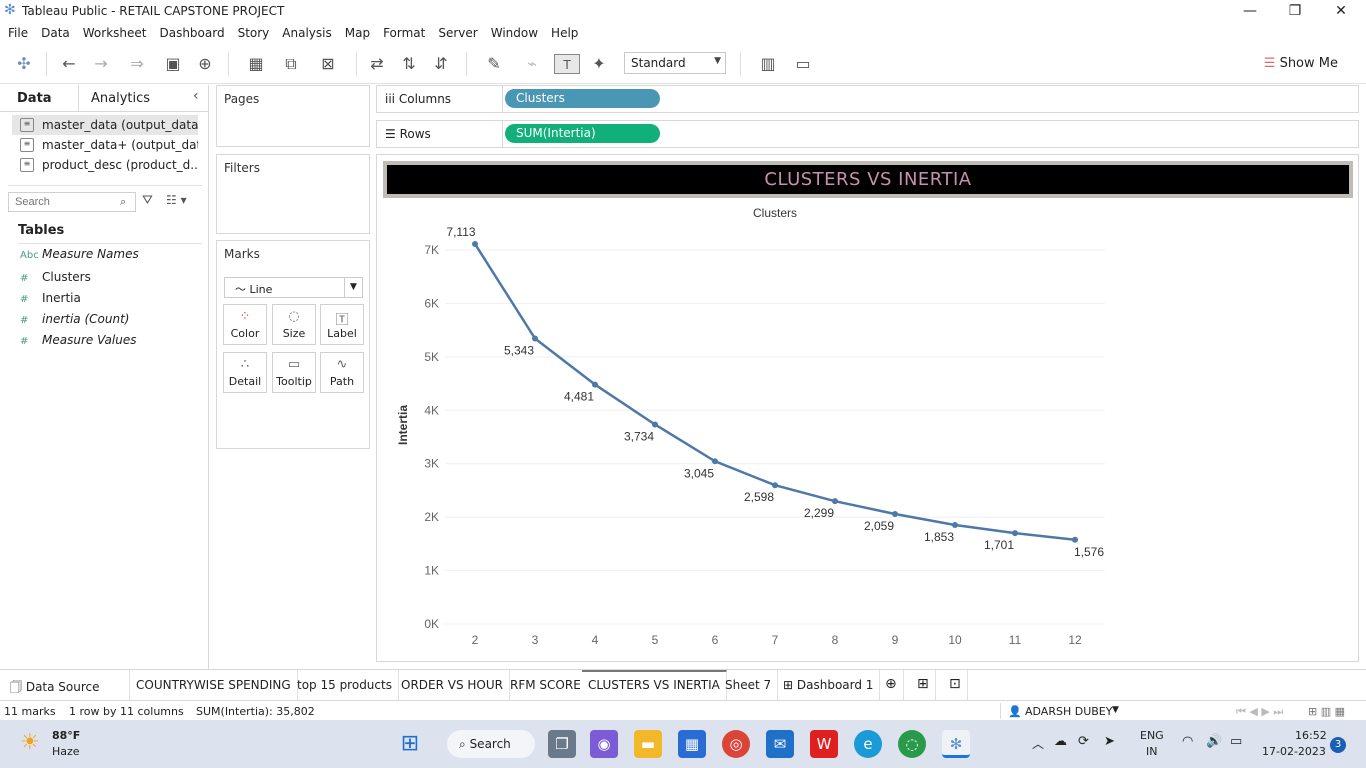  What do you see at coordinates (137, 63) in the screenshot?
I see `replay-icon: ⇒` at bounding box center [137, 63].